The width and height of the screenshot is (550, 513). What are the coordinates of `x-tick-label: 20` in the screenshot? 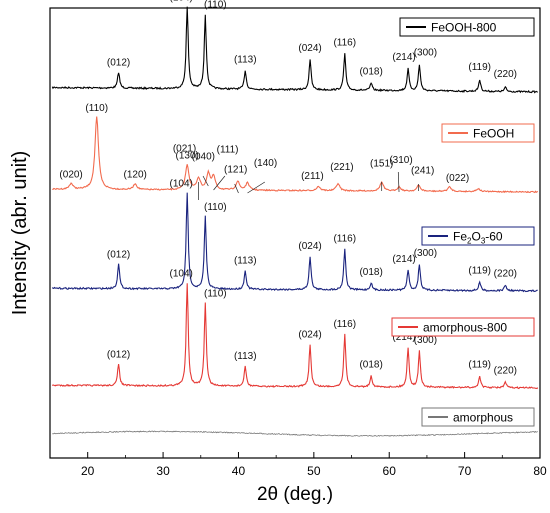 It's located at (88, 471).